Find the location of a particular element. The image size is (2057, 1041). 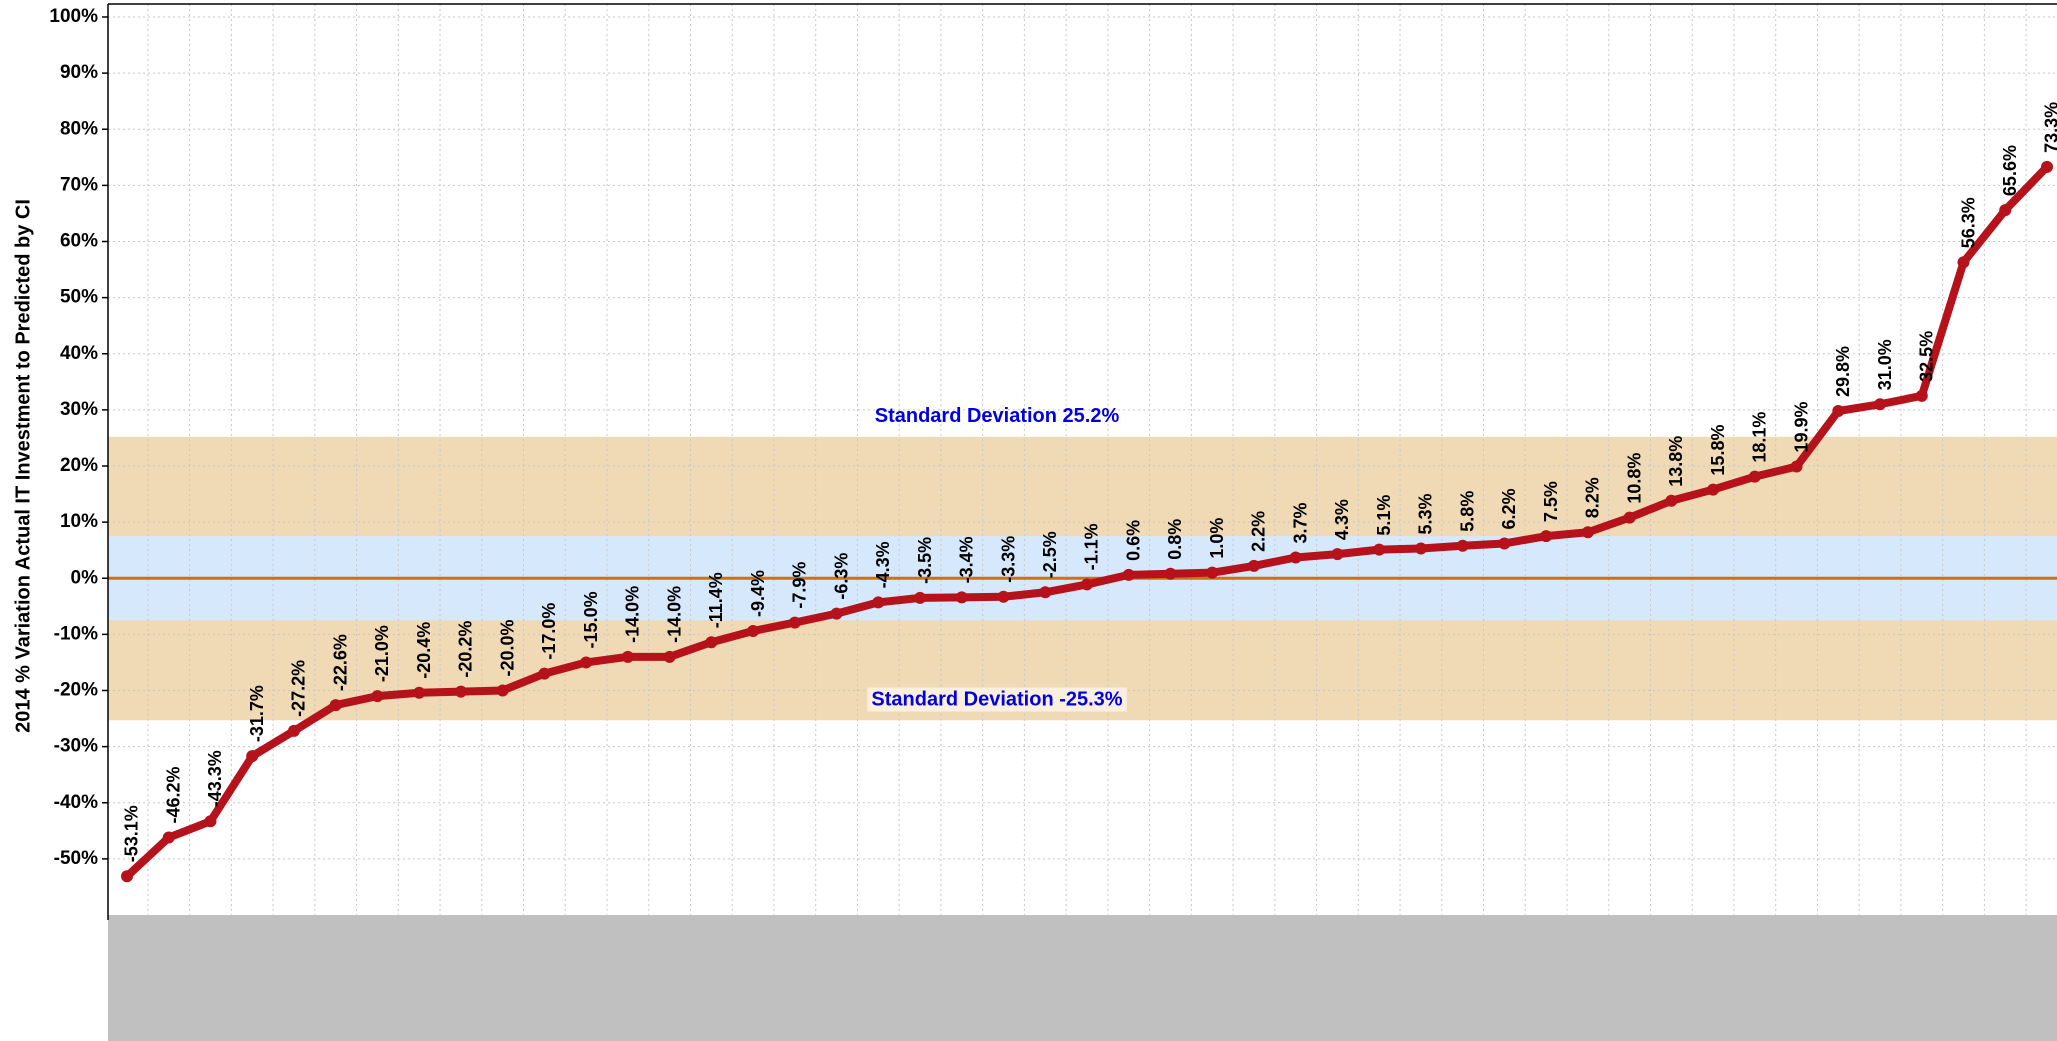

data-label: -43.3% is located at coordinates (215, 778).